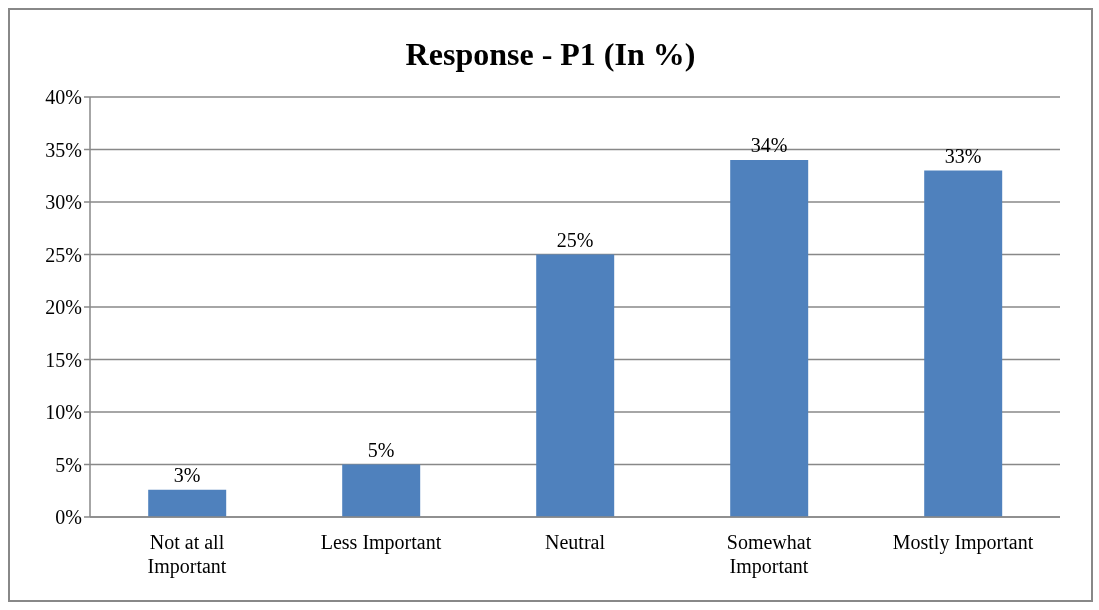  What do you see at coordinates (575, 239) in the screenshot?
I see `data-label: 25%` at bounding box center [575, 239].